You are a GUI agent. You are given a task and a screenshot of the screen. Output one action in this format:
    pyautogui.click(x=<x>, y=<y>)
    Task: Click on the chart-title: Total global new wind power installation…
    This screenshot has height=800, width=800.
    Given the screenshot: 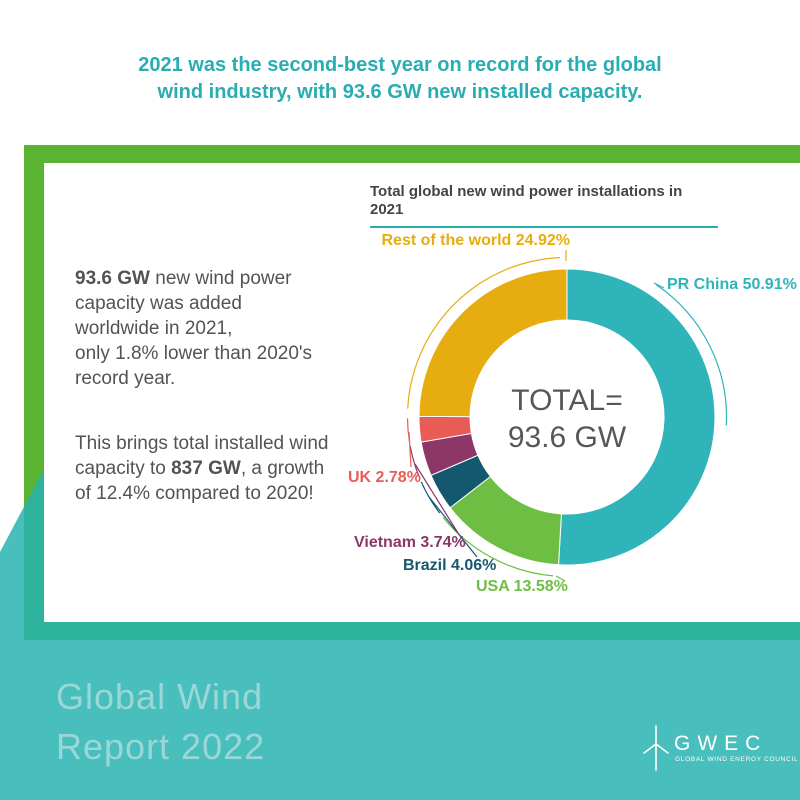 What is the action you would take?
    pyautogui.click(x=544, y=205)
    